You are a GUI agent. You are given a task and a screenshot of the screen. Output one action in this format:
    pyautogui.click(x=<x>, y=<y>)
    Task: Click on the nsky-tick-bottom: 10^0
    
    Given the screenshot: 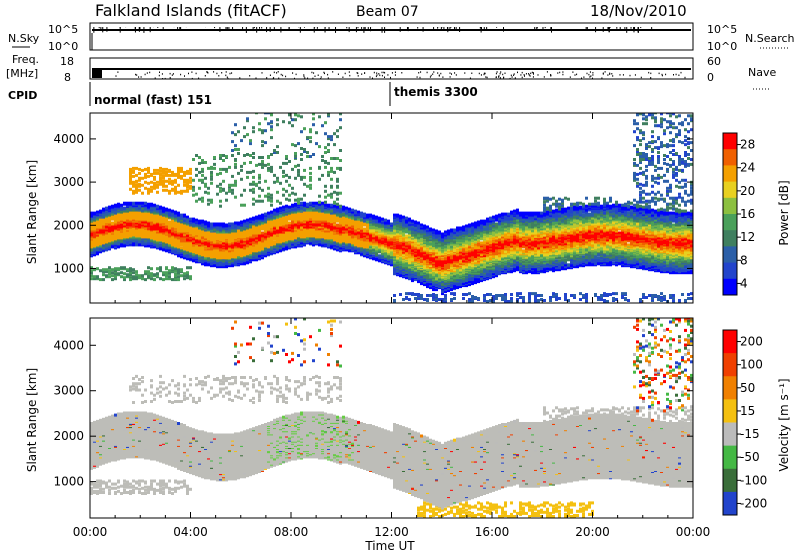 What is the action you would take?
    pyautogui.click(x=63, y=46)
    